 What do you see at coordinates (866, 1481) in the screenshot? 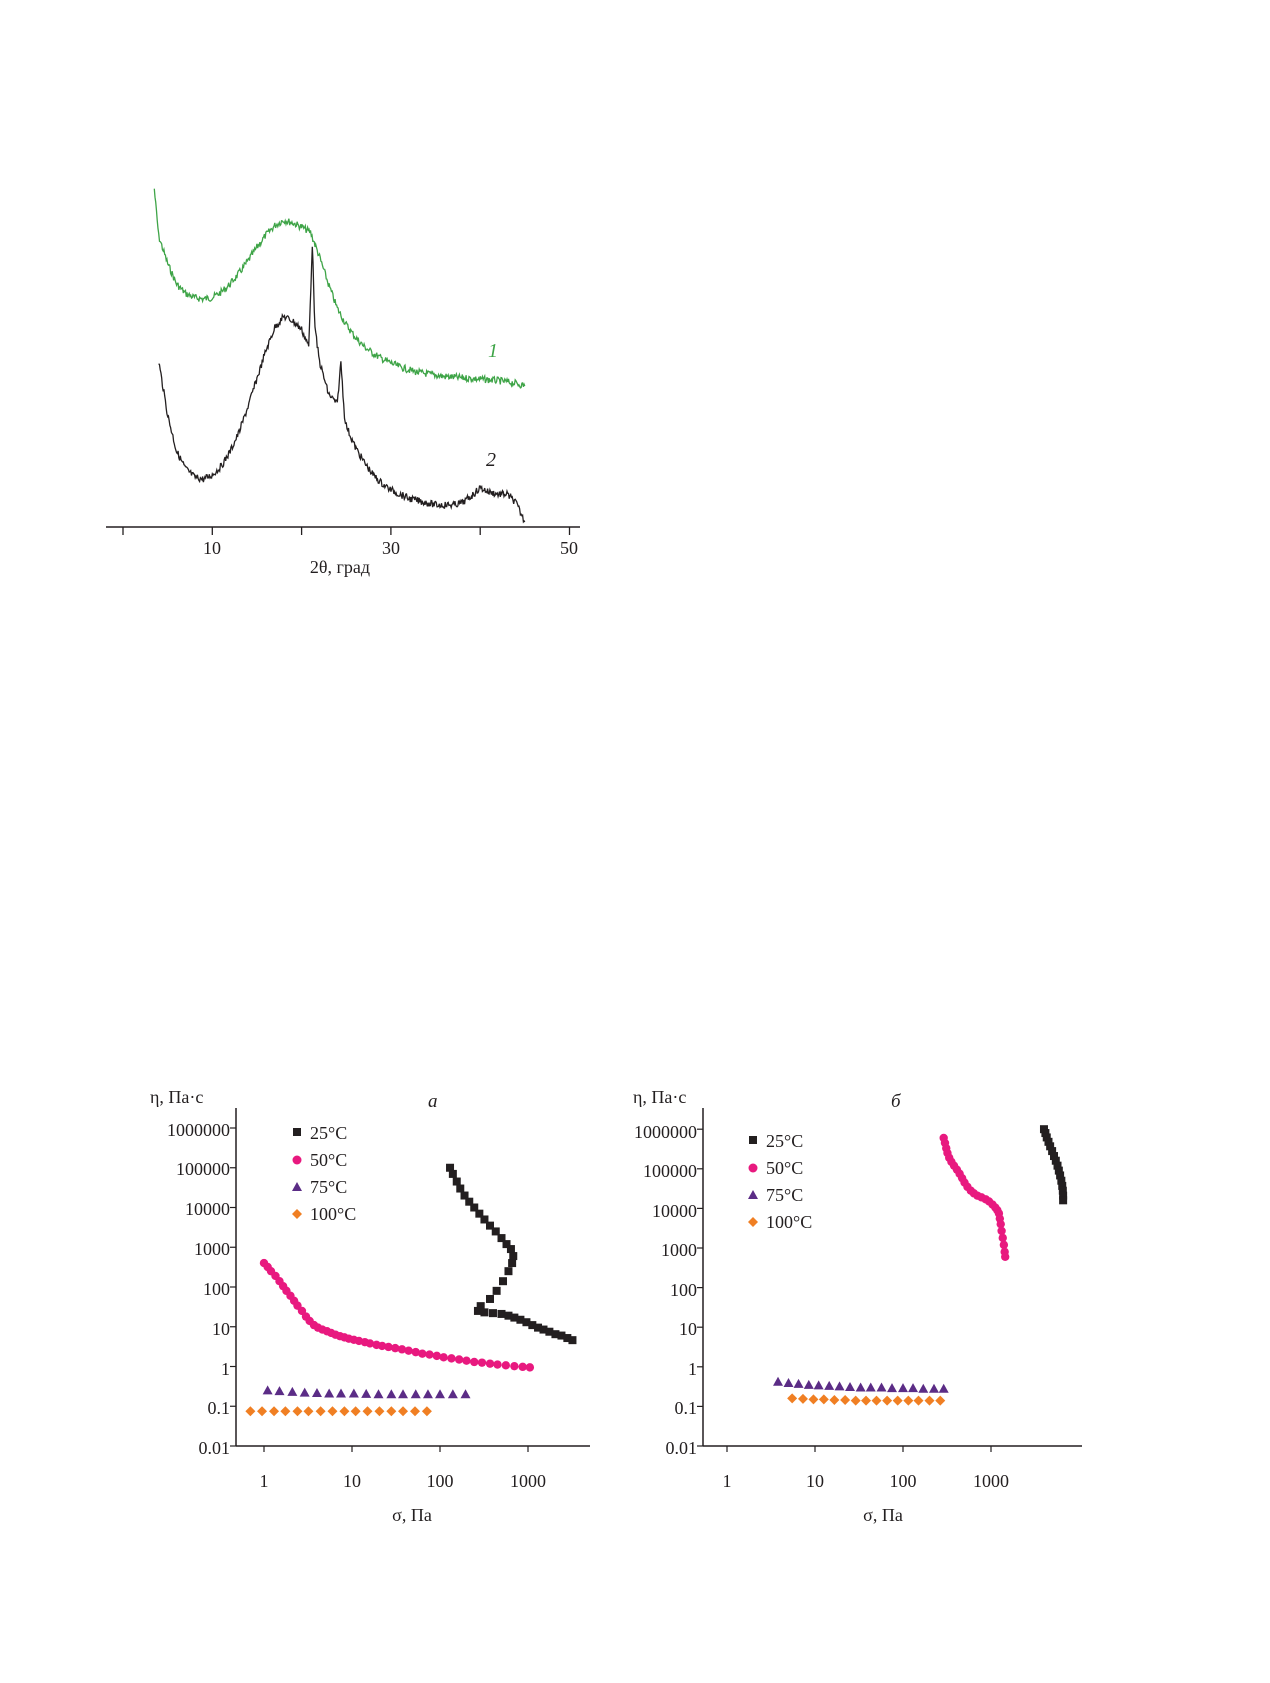
I see `panel-b-x-ticks: 1 10 100 1000` at bounding box center [866, 1481].